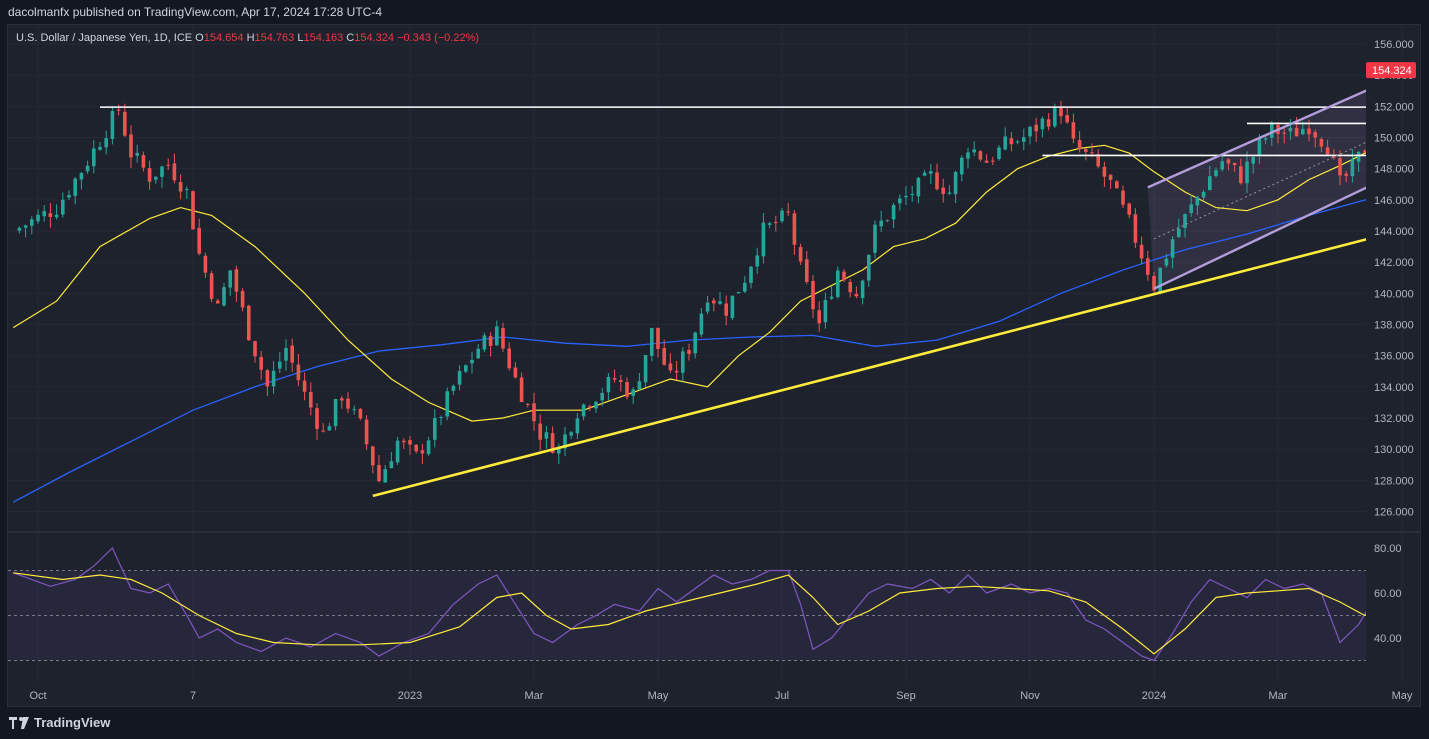  What do you see at coordinates (1394, 388) in the screenshot?
I see `price-tick-label: 134.000` at bounding box center [1394, 388].